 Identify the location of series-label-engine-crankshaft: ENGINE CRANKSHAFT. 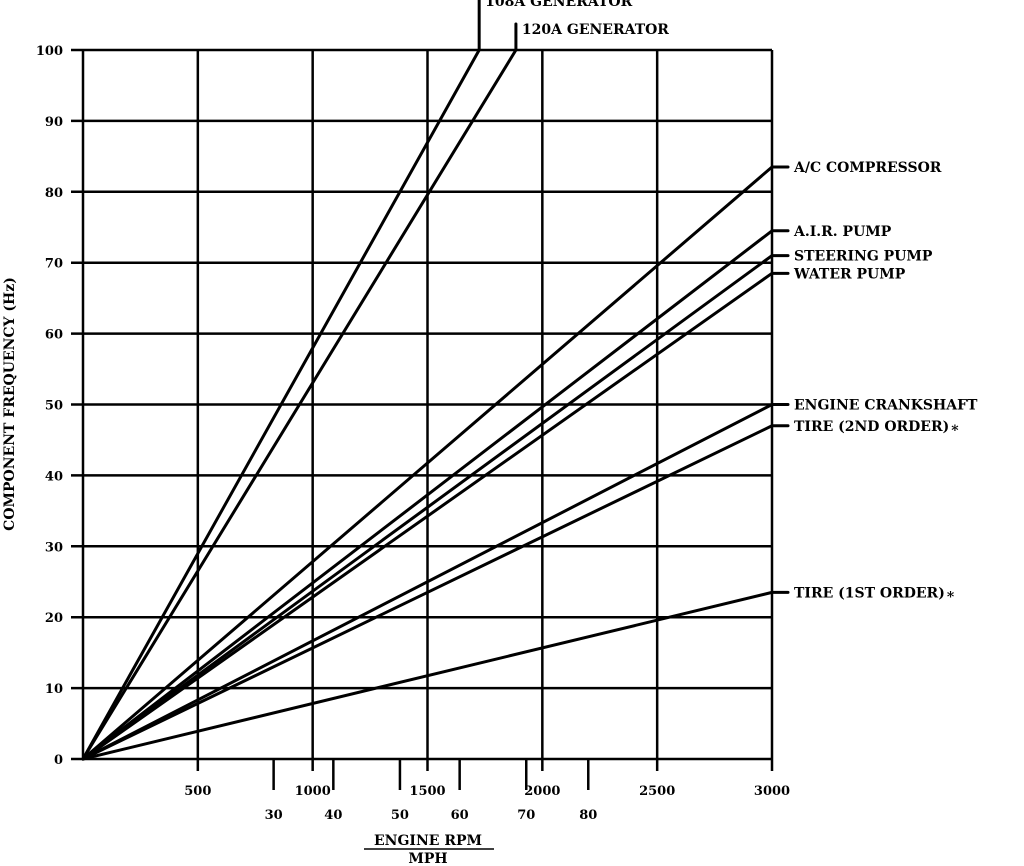
(886, 406).